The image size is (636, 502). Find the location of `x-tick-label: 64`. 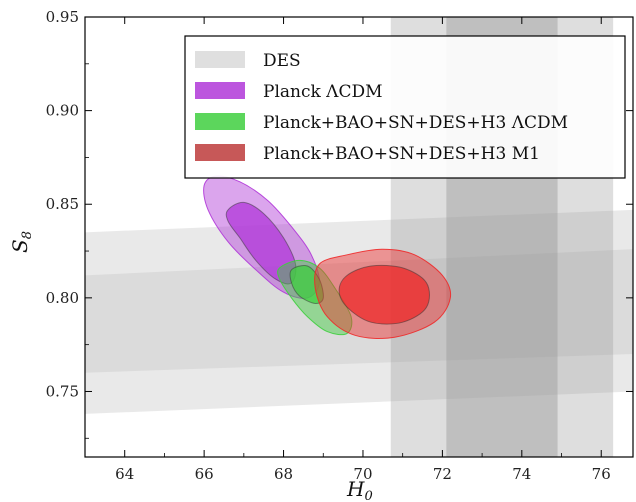

x-tick-label: 64 is located at coordinates (124, 474).